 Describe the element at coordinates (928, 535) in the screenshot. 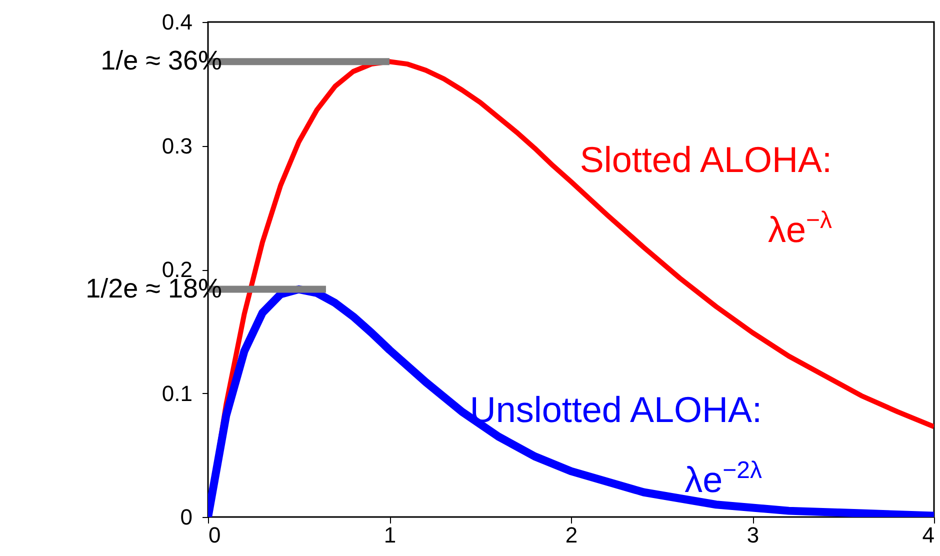

I see `x-tick-label: 4` at that location.